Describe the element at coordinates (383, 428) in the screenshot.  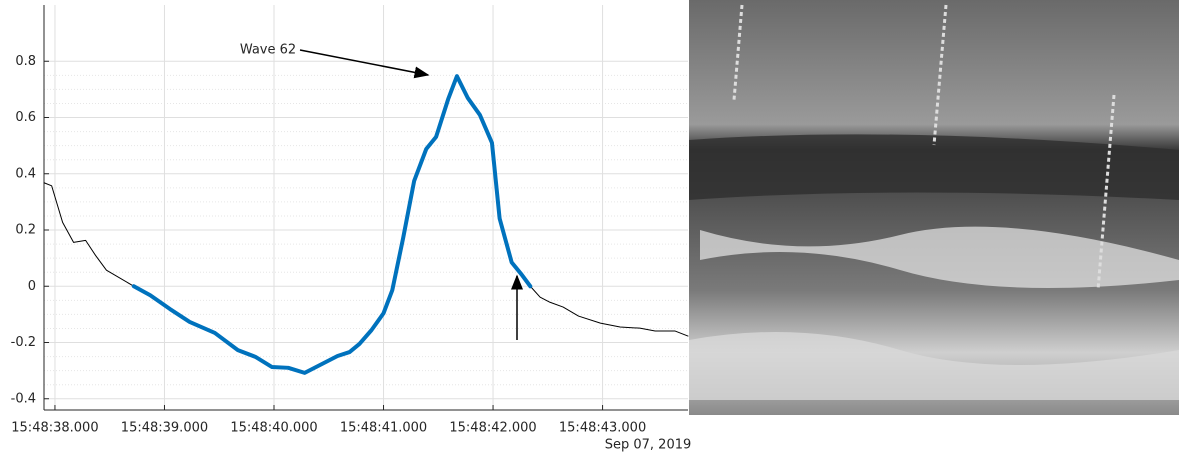
I see `x-tick-label: 15:48:41.000` at that location.